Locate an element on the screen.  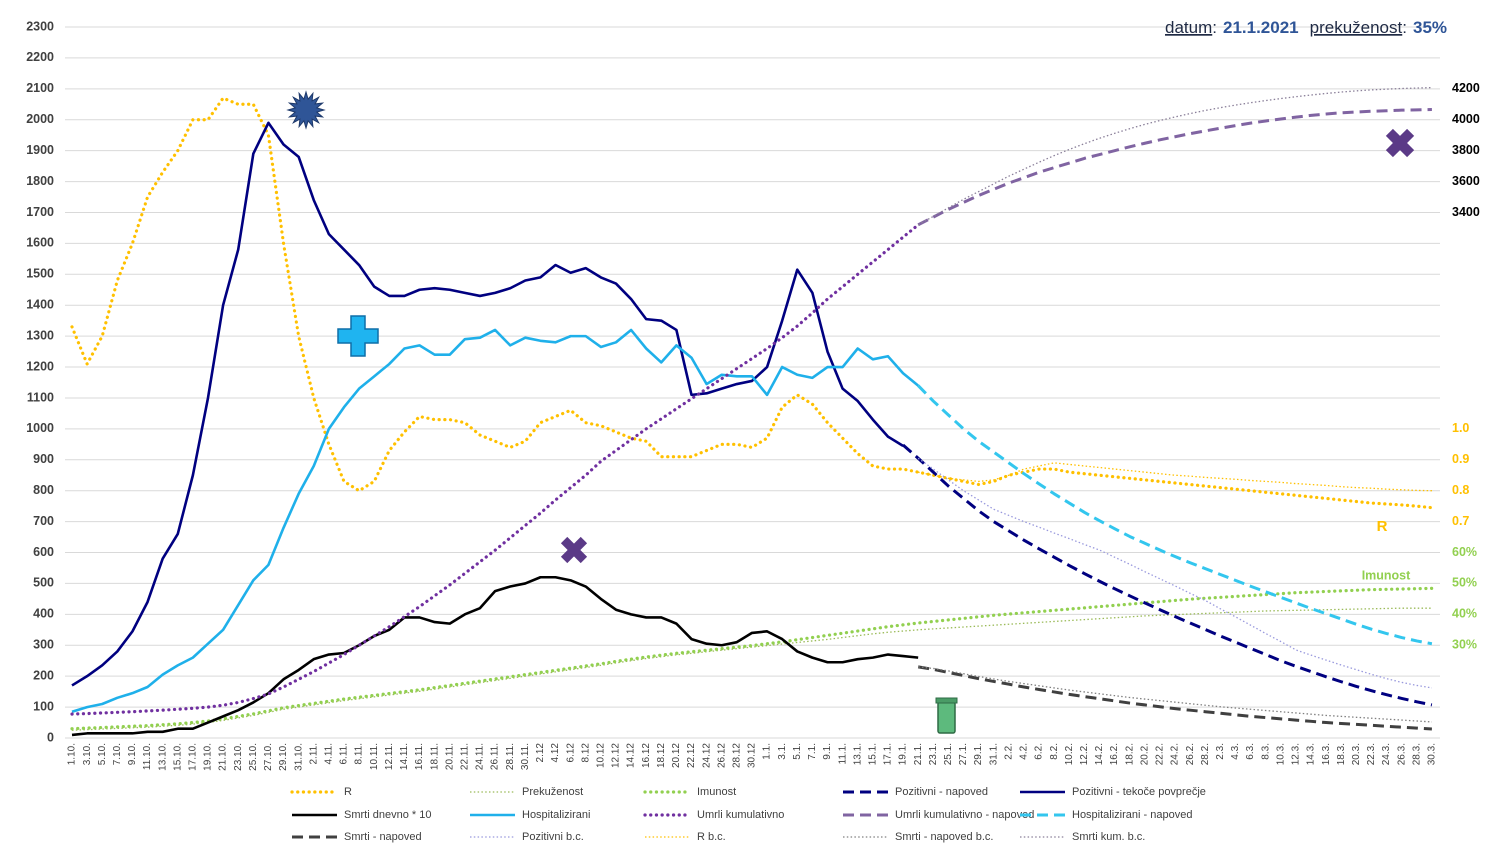
x-tick-label: 28.12 is located at coordinates (736, 755).